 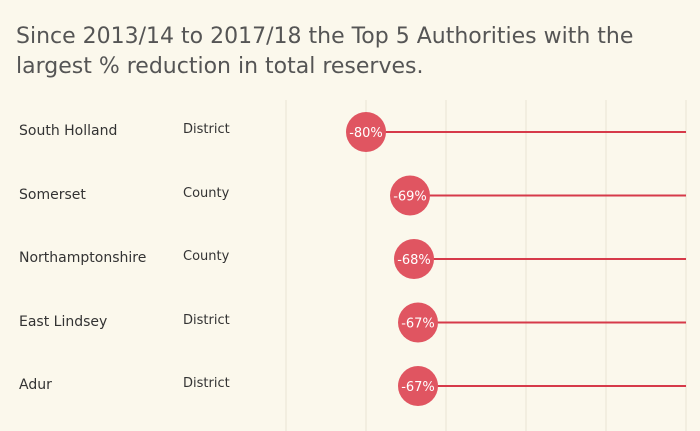 I want to click on value-label: -68%, so click(x=414, y=260).